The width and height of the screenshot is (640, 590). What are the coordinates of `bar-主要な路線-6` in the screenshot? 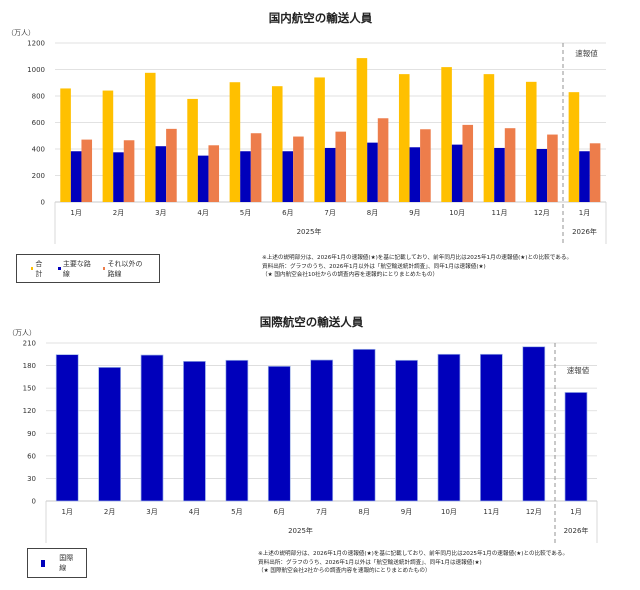 It's located at (330, 174).